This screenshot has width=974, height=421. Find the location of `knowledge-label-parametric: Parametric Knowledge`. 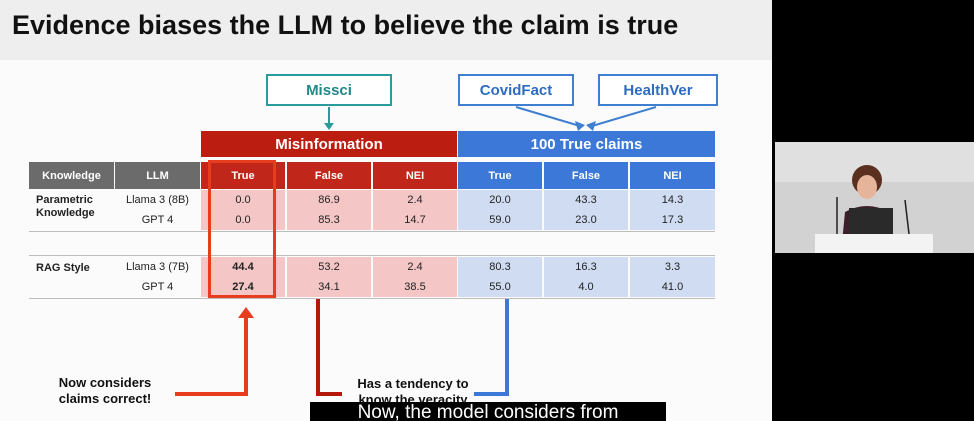

knowledge-label-parametric: Parametric Knowledge is located at coordinates (65, 206).